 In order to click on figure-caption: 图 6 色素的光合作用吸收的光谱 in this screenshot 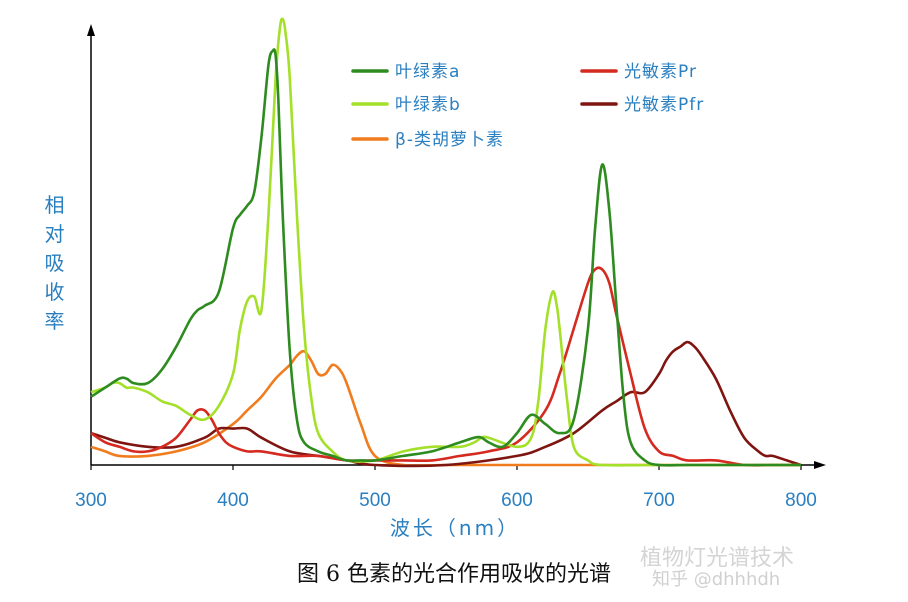, I will do `click(454, 574)`.